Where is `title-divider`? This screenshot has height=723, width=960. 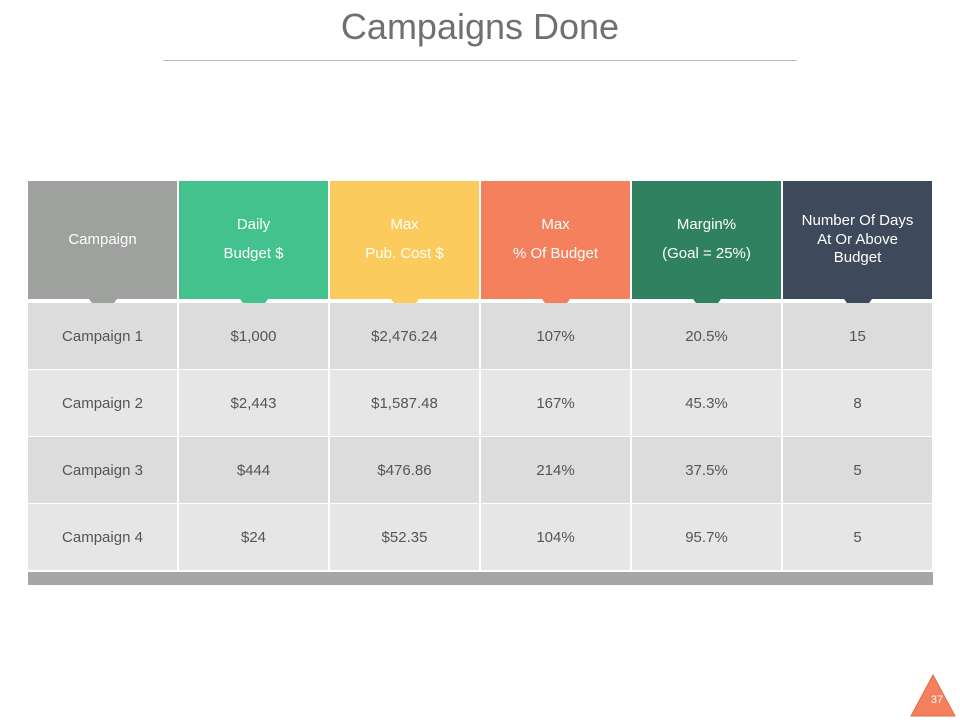
title-divider is located at coordinates (480, 60).